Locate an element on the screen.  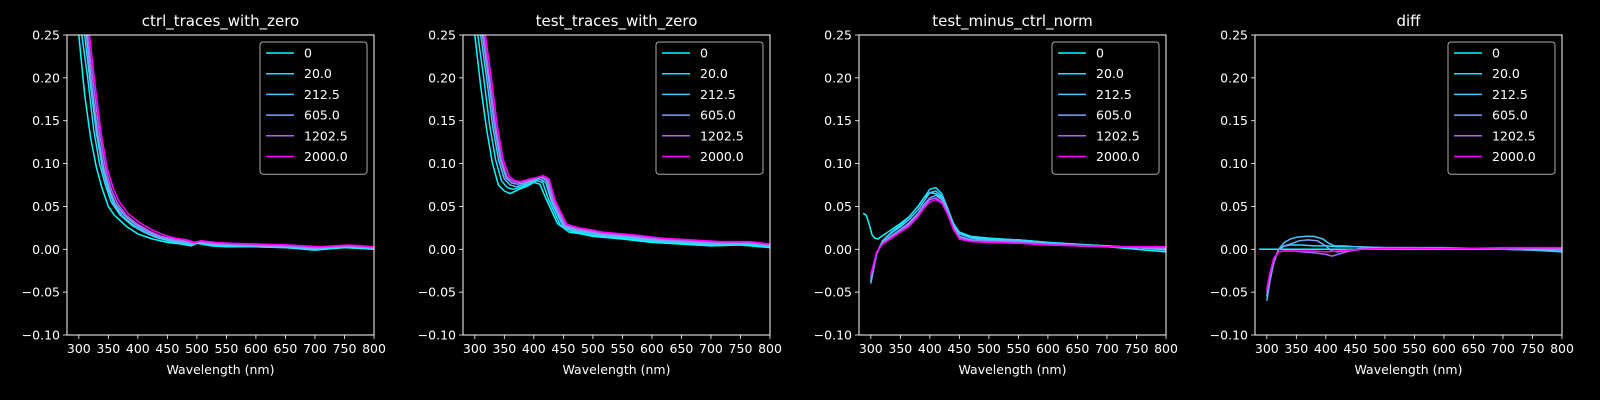
plot-title: diff is located at coordinates (1408, 21).